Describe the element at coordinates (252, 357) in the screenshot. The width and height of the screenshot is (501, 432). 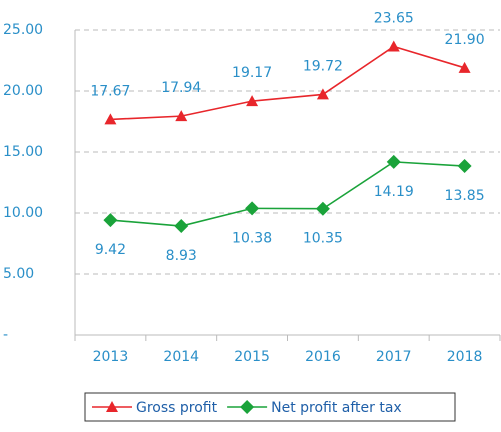
I see `x-tick-label: 2015` at that location.